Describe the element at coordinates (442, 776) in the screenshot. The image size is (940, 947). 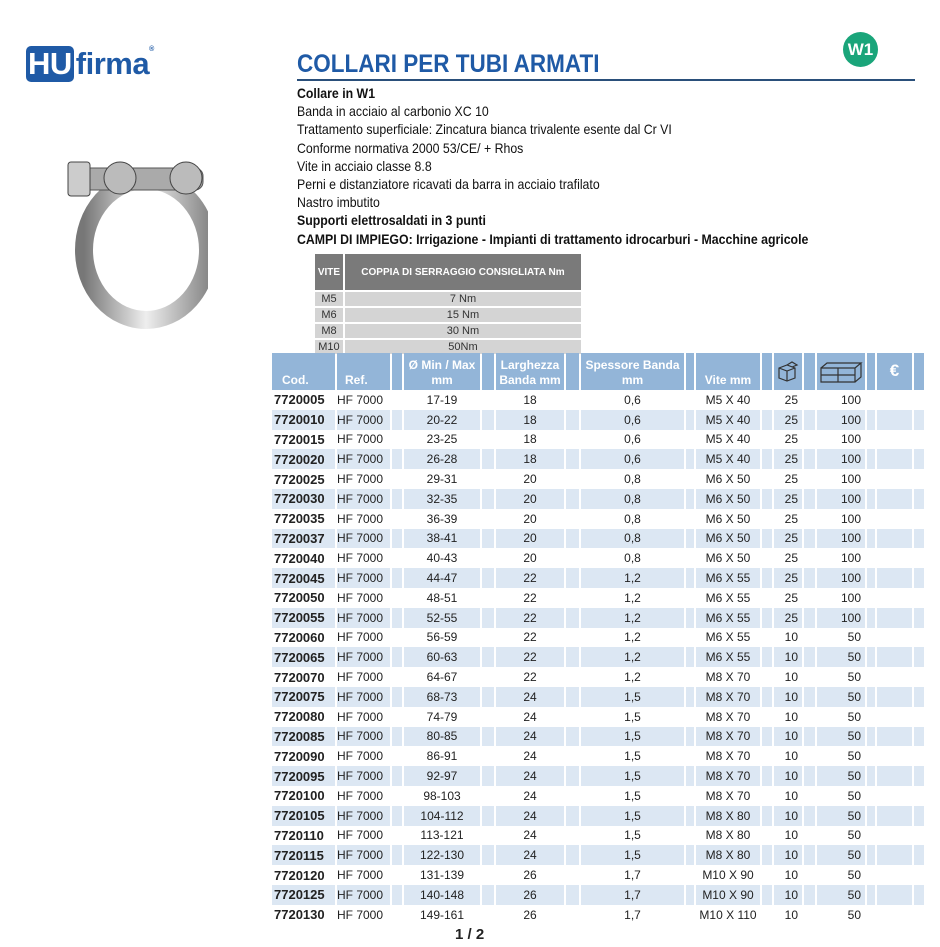
I see `cell-diameter: 92-97` at that location.